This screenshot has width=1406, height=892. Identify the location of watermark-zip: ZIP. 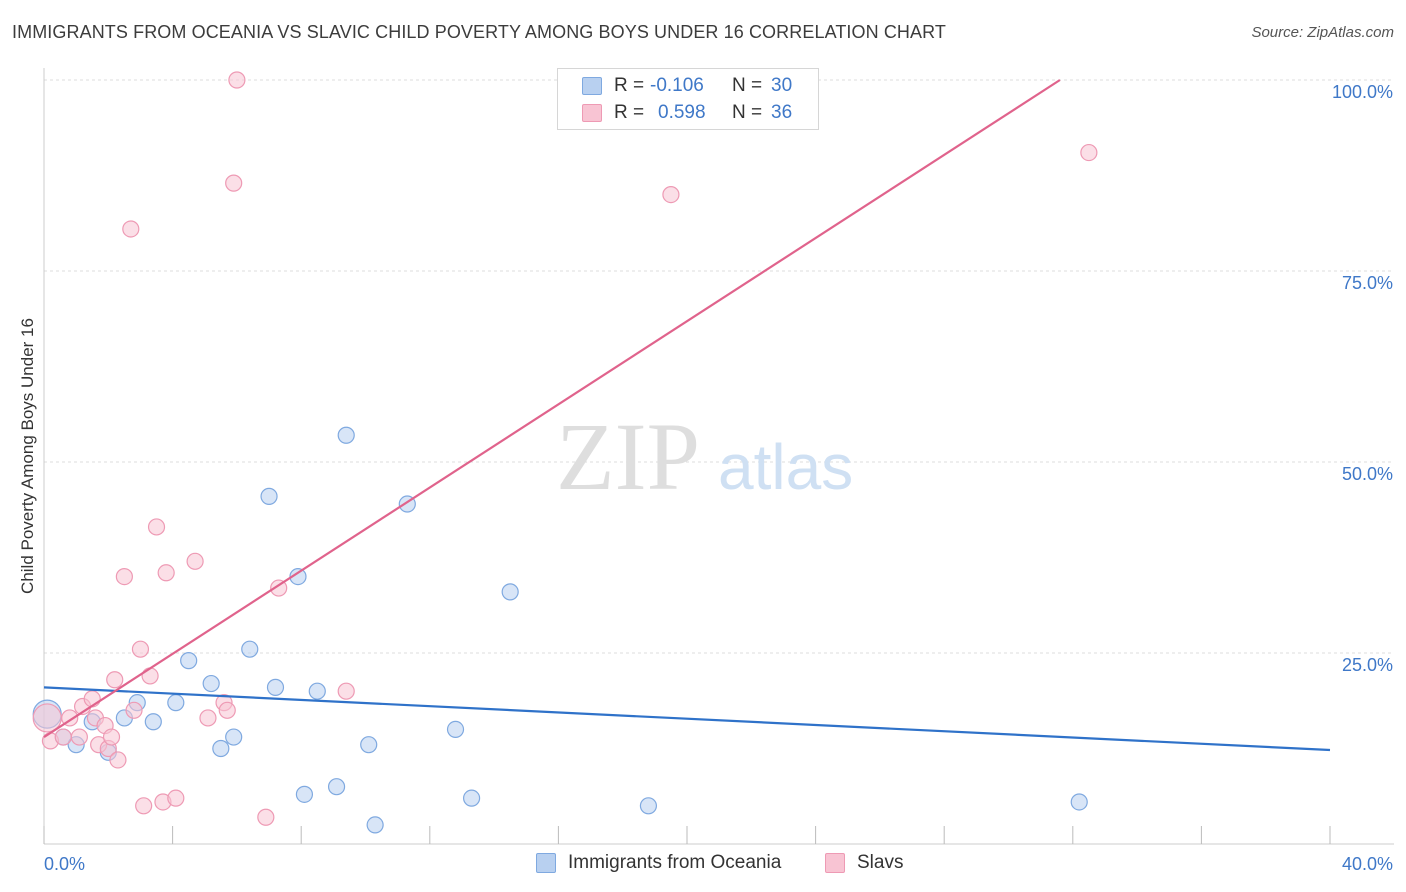
(628, 456).